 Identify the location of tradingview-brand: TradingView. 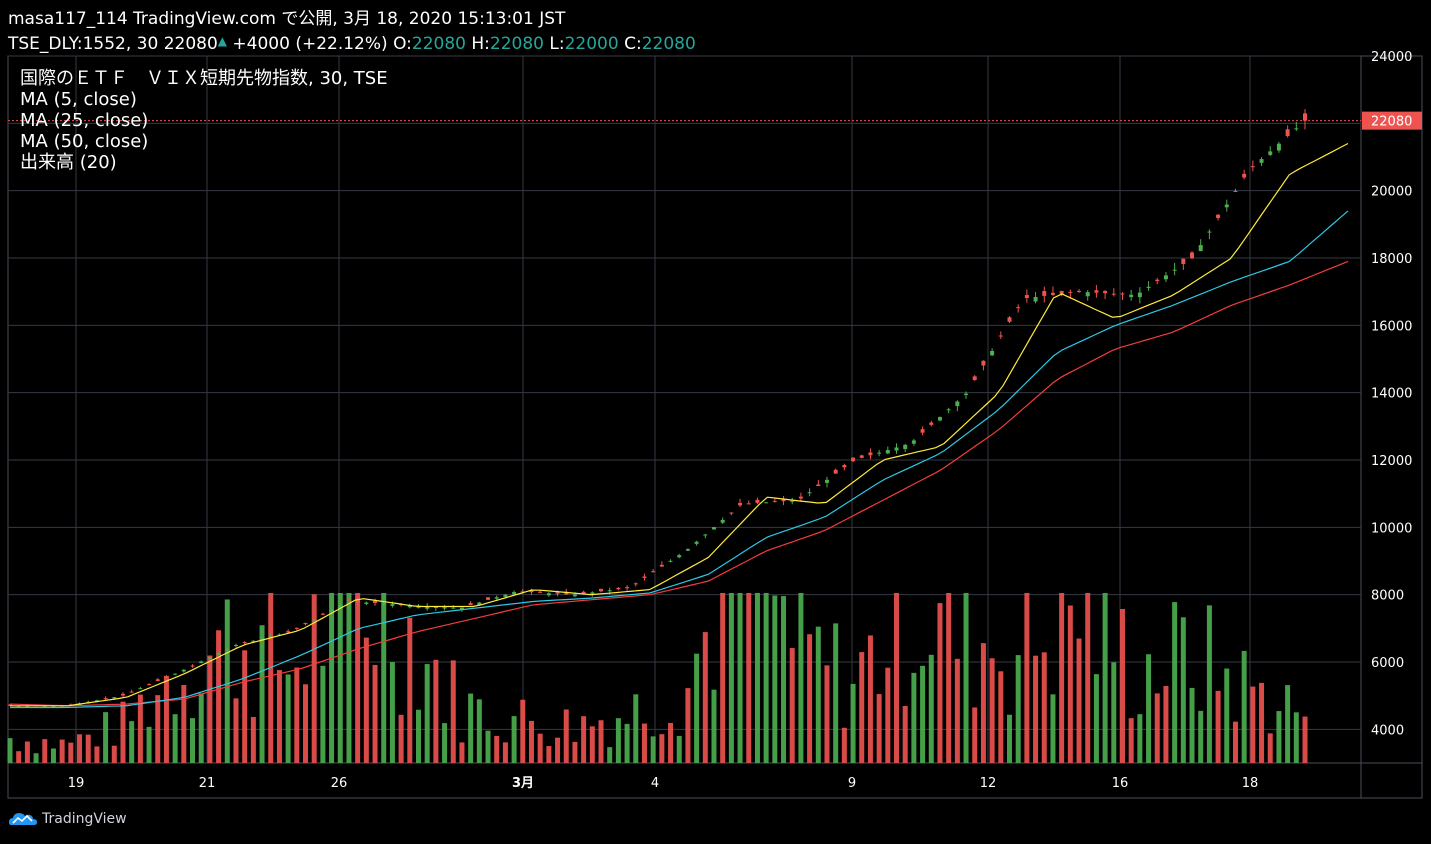
(67, 819).